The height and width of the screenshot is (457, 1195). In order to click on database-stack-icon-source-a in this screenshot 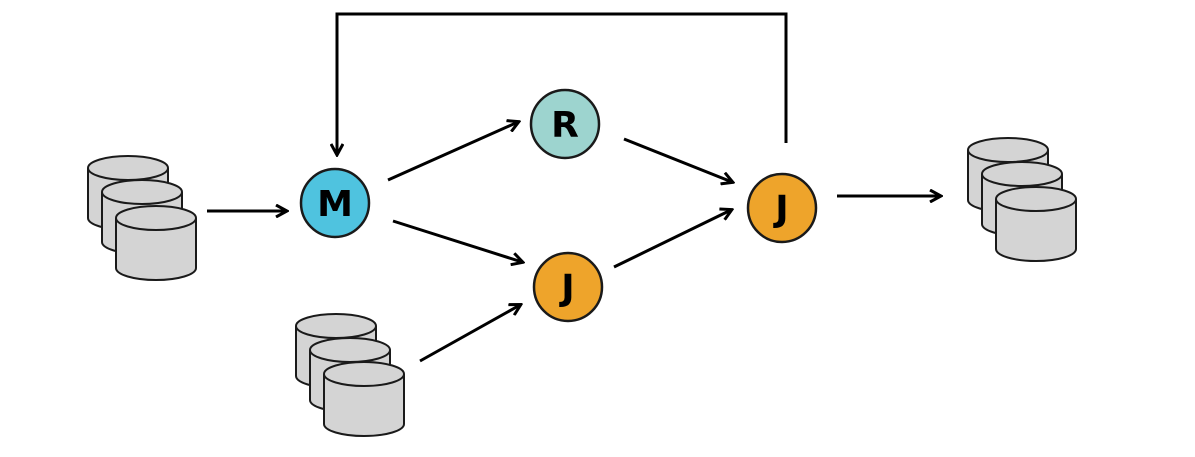, I will do `click(142, 218)`.